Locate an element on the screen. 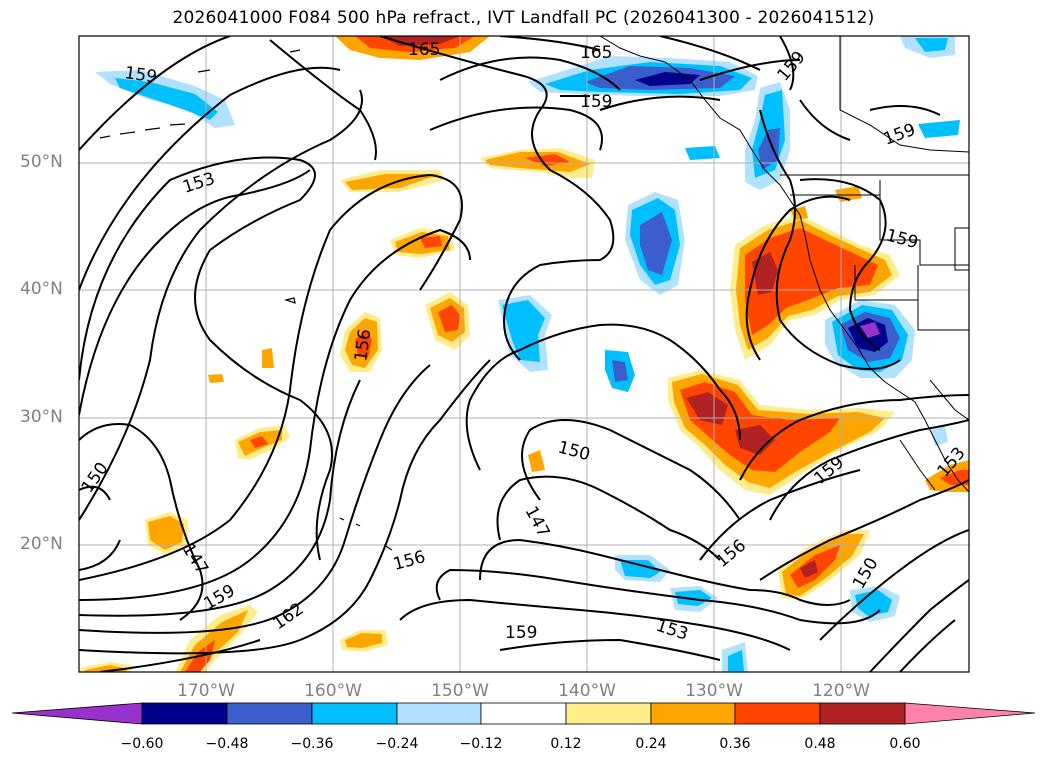 The image size is (1047, 765). lat-label: 20°N is located at coordinates (41, 544).